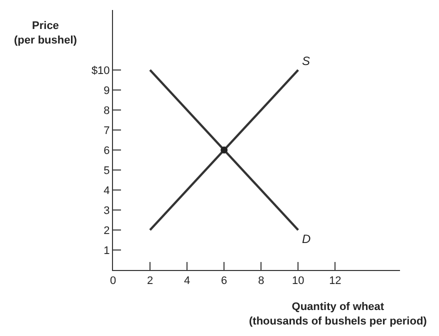  Describe the element at coordinates (107, 130) in the screenshot. I see `y-tick-label: 7` at that location.